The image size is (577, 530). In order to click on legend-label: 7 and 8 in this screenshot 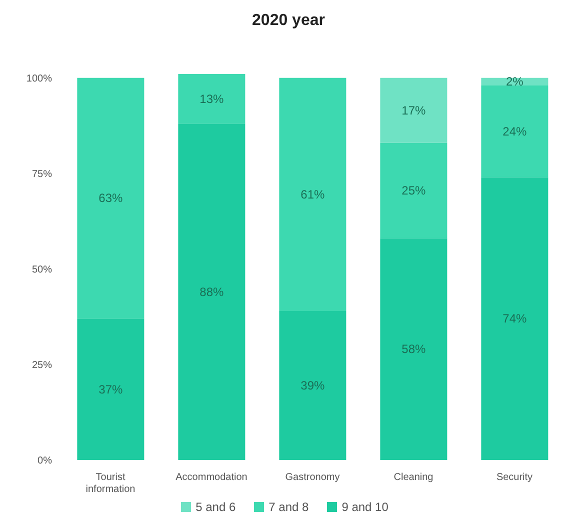, I will do `click(288, 507)`.